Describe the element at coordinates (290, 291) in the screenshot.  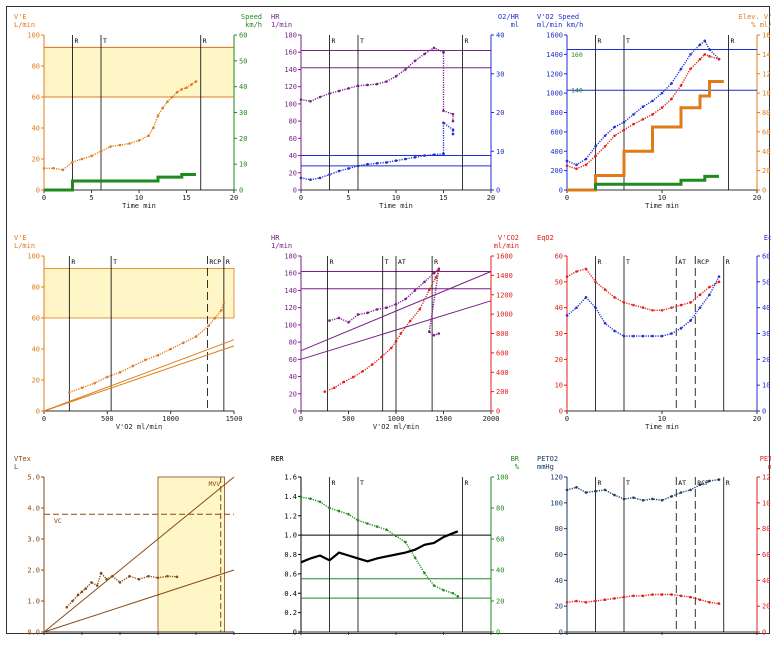
I see `y-tick-label: 140` at that location.